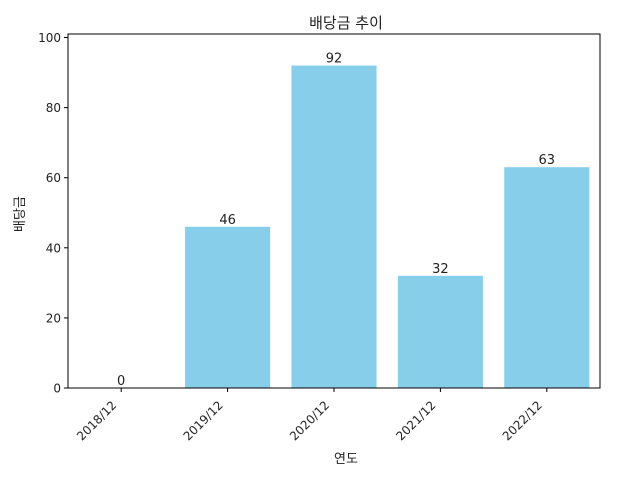 This screenshot has height=480, width=640. I want to click on bar-value-label: 0, so click(121, 381).